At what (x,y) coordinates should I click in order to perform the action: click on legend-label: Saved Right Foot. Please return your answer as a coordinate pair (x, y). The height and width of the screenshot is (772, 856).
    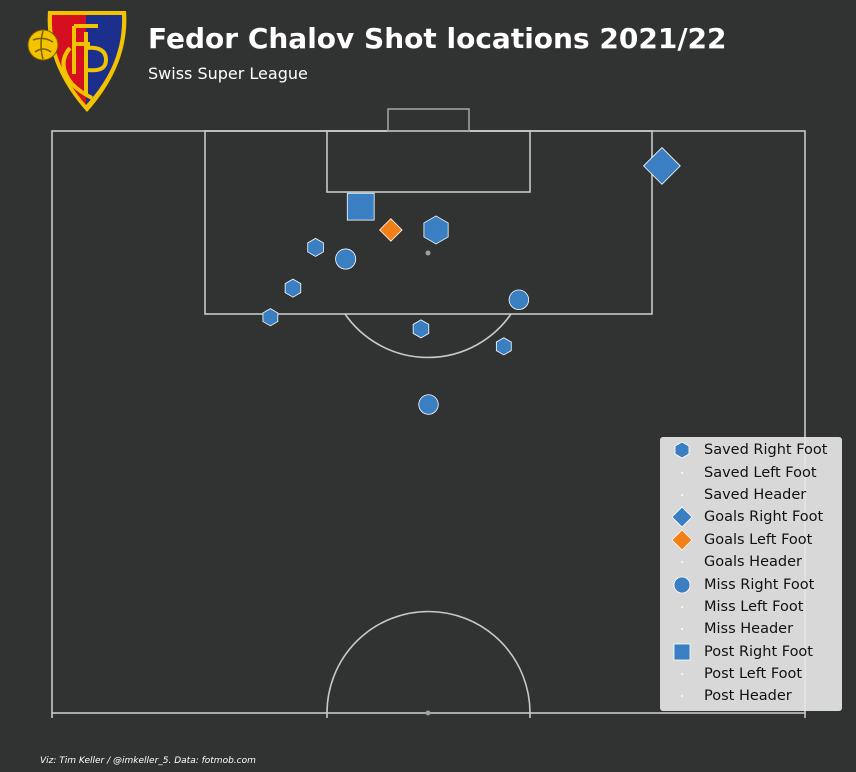
    Looking at the image, I should click on (766, 450).